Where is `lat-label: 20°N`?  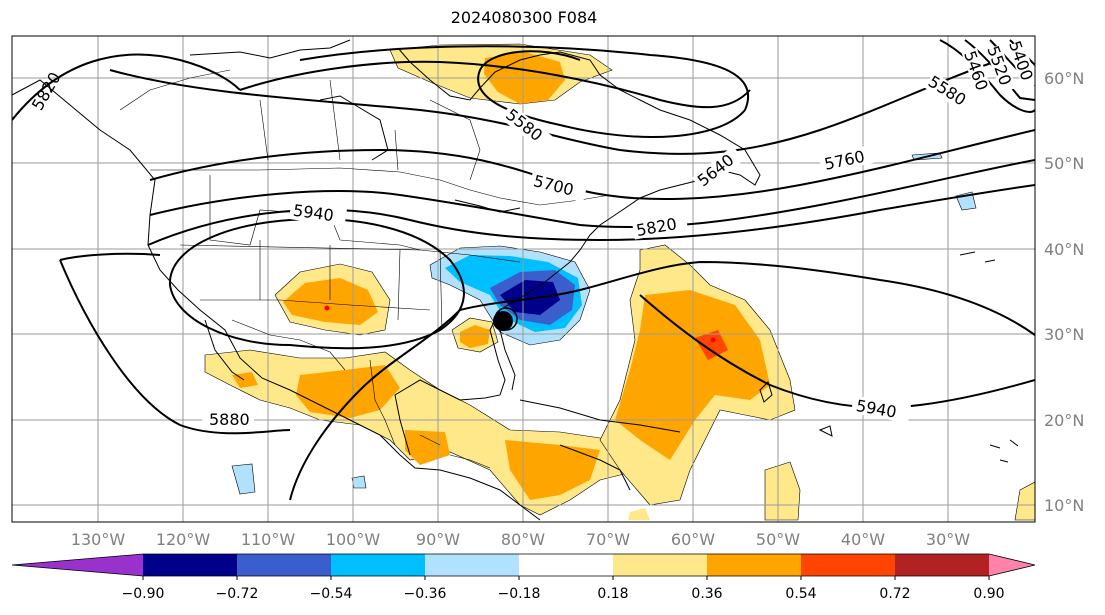 lat-label: 20°N is located at coordinates (1064, 420).